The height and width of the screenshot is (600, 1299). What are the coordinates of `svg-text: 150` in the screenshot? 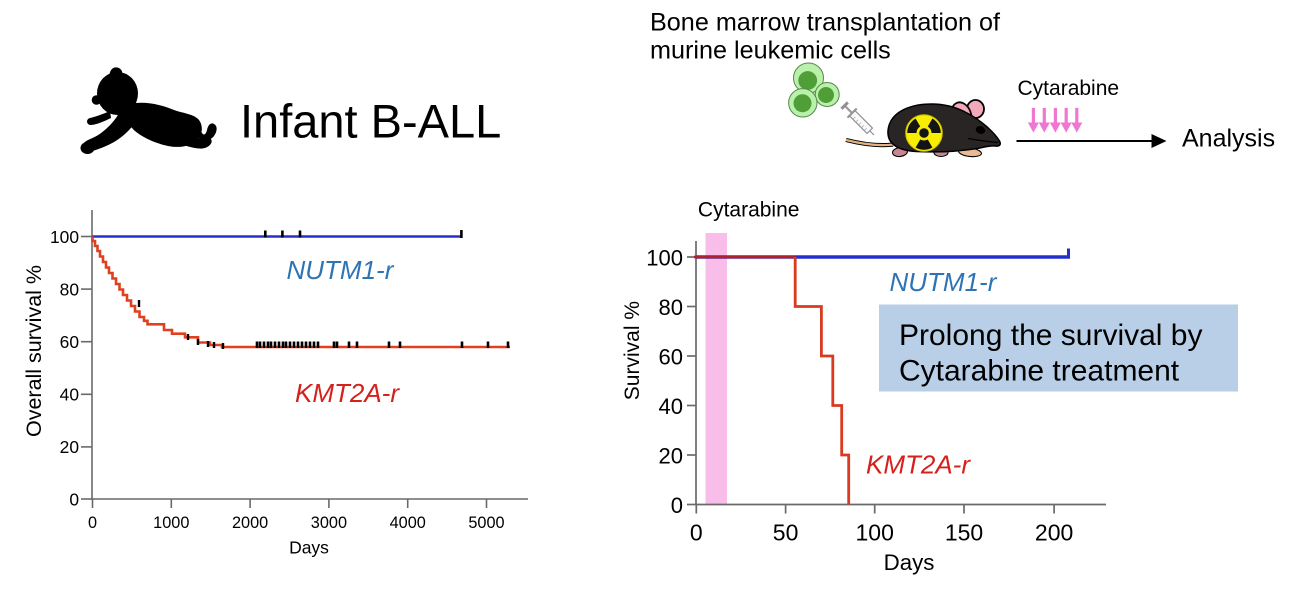 It's located at (964, 533).